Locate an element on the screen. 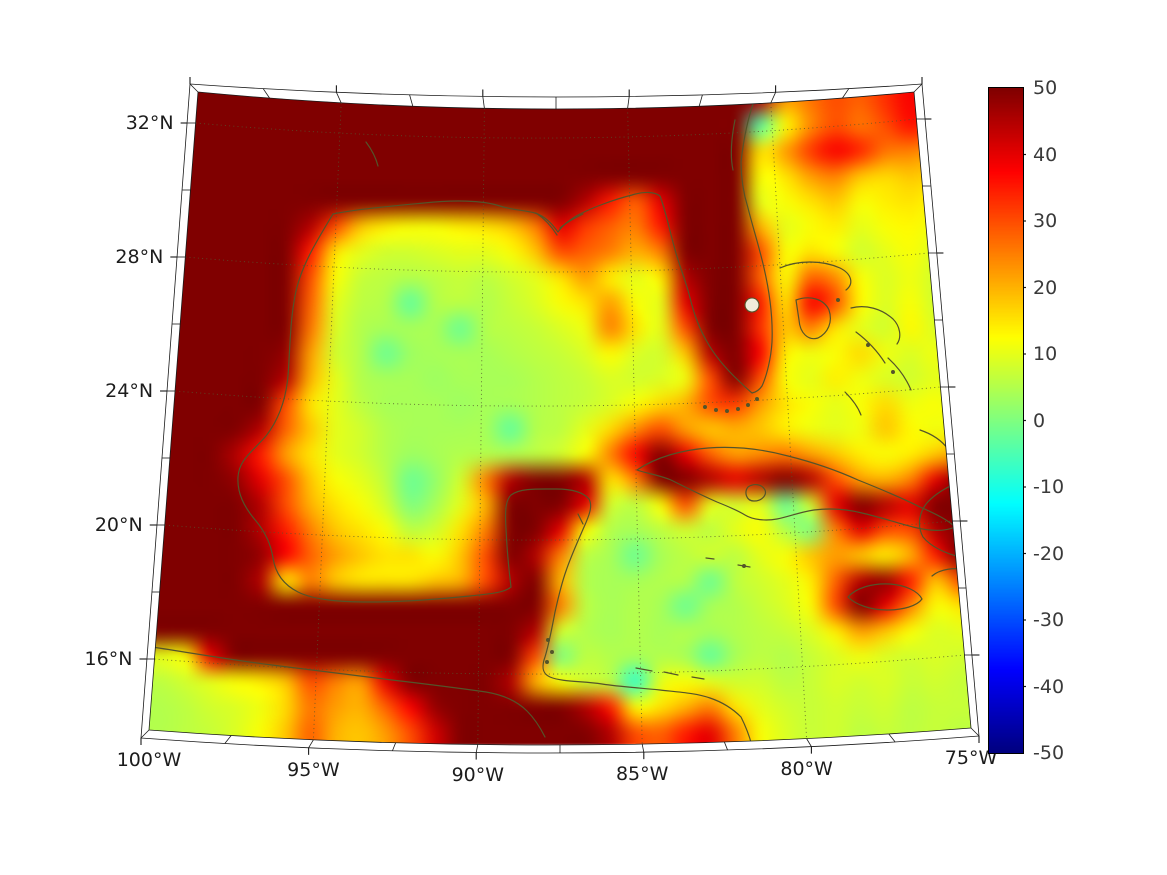  x-tick-label-90w: 90°W is located at coordinates (478, 774).